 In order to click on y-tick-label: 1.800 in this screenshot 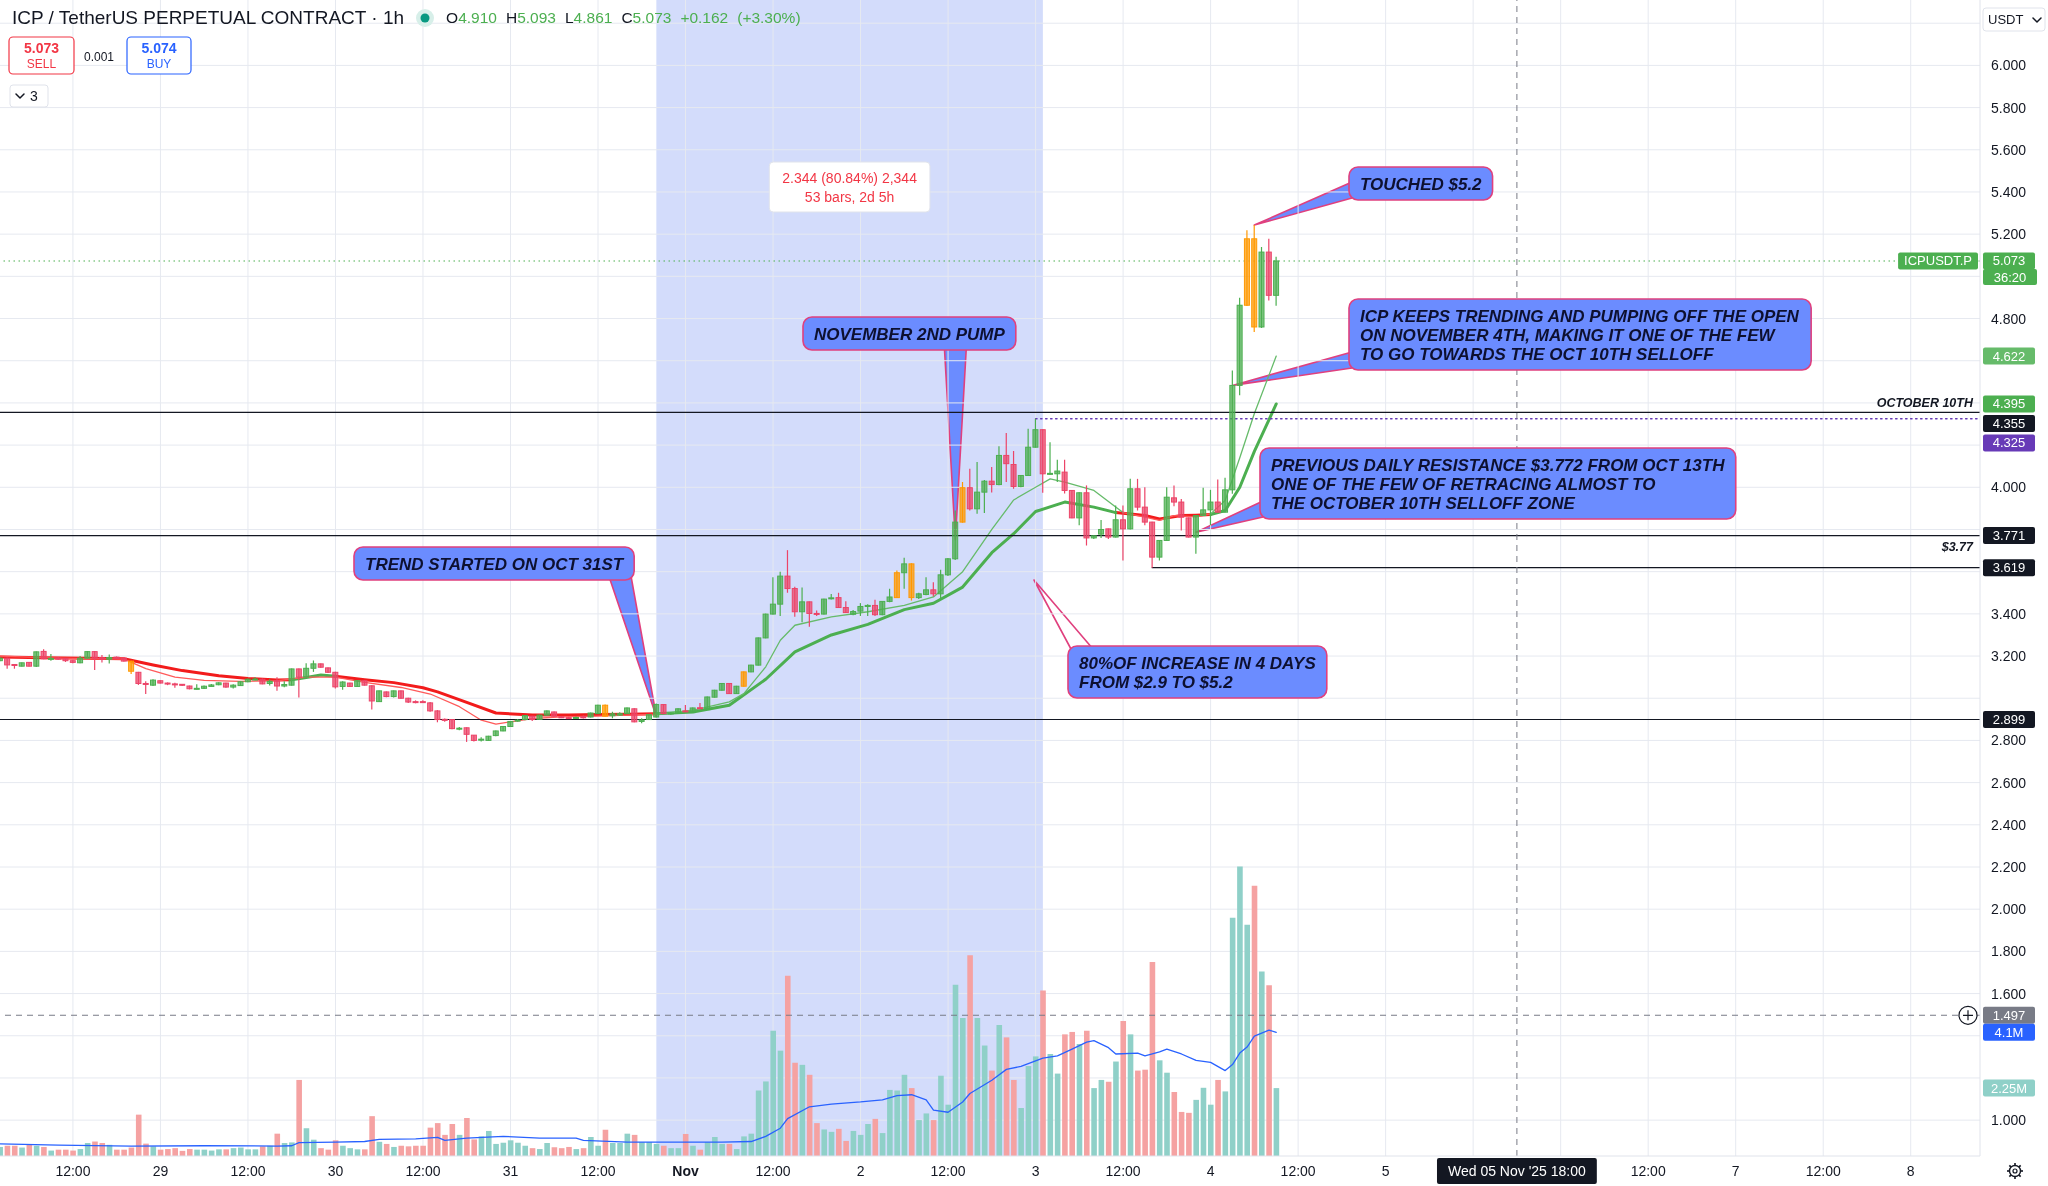, I will do `click(2009, 951)`.